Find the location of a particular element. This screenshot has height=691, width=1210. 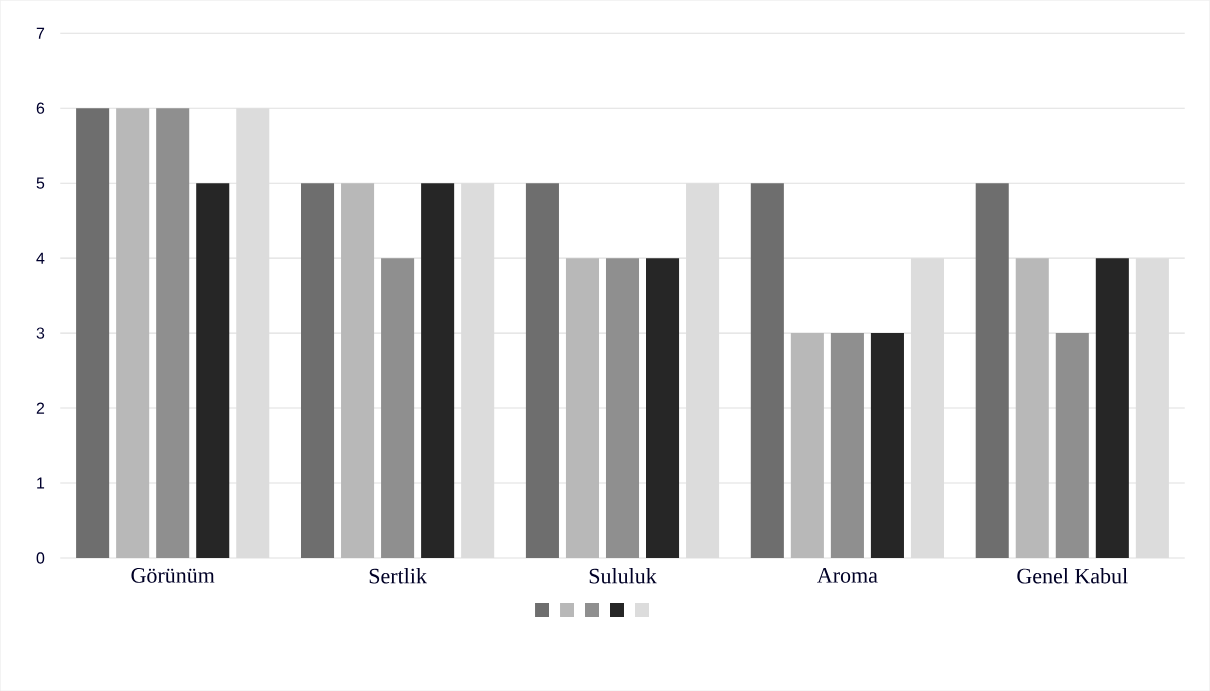

y-tick-label: 7 is located at coordinates (40, 33).